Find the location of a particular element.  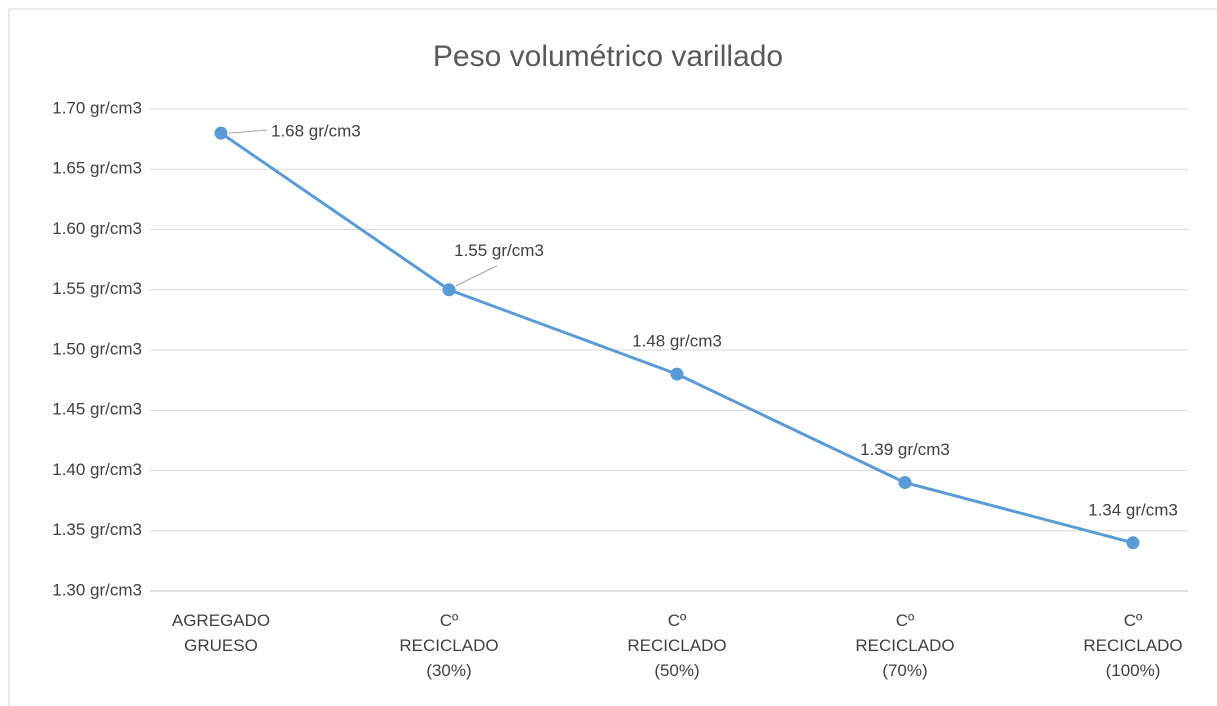

y-tick-label: 1.40 gr/cm3 is located at coordinates (97, 469).